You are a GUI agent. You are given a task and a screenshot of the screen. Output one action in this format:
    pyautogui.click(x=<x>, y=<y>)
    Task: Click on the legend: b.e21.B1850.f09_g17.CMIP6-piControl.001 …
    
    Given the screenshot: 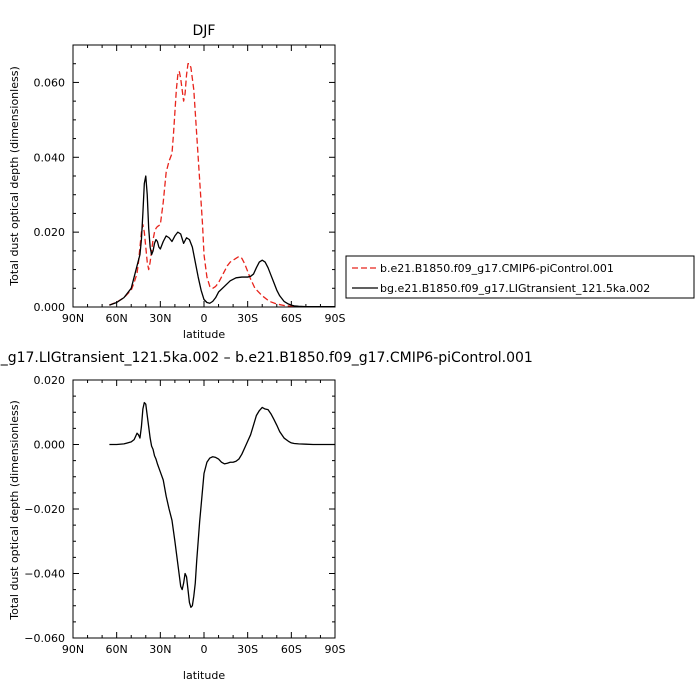 What is the action you would take?
    pyautogui.click(x=520, y=277)
    